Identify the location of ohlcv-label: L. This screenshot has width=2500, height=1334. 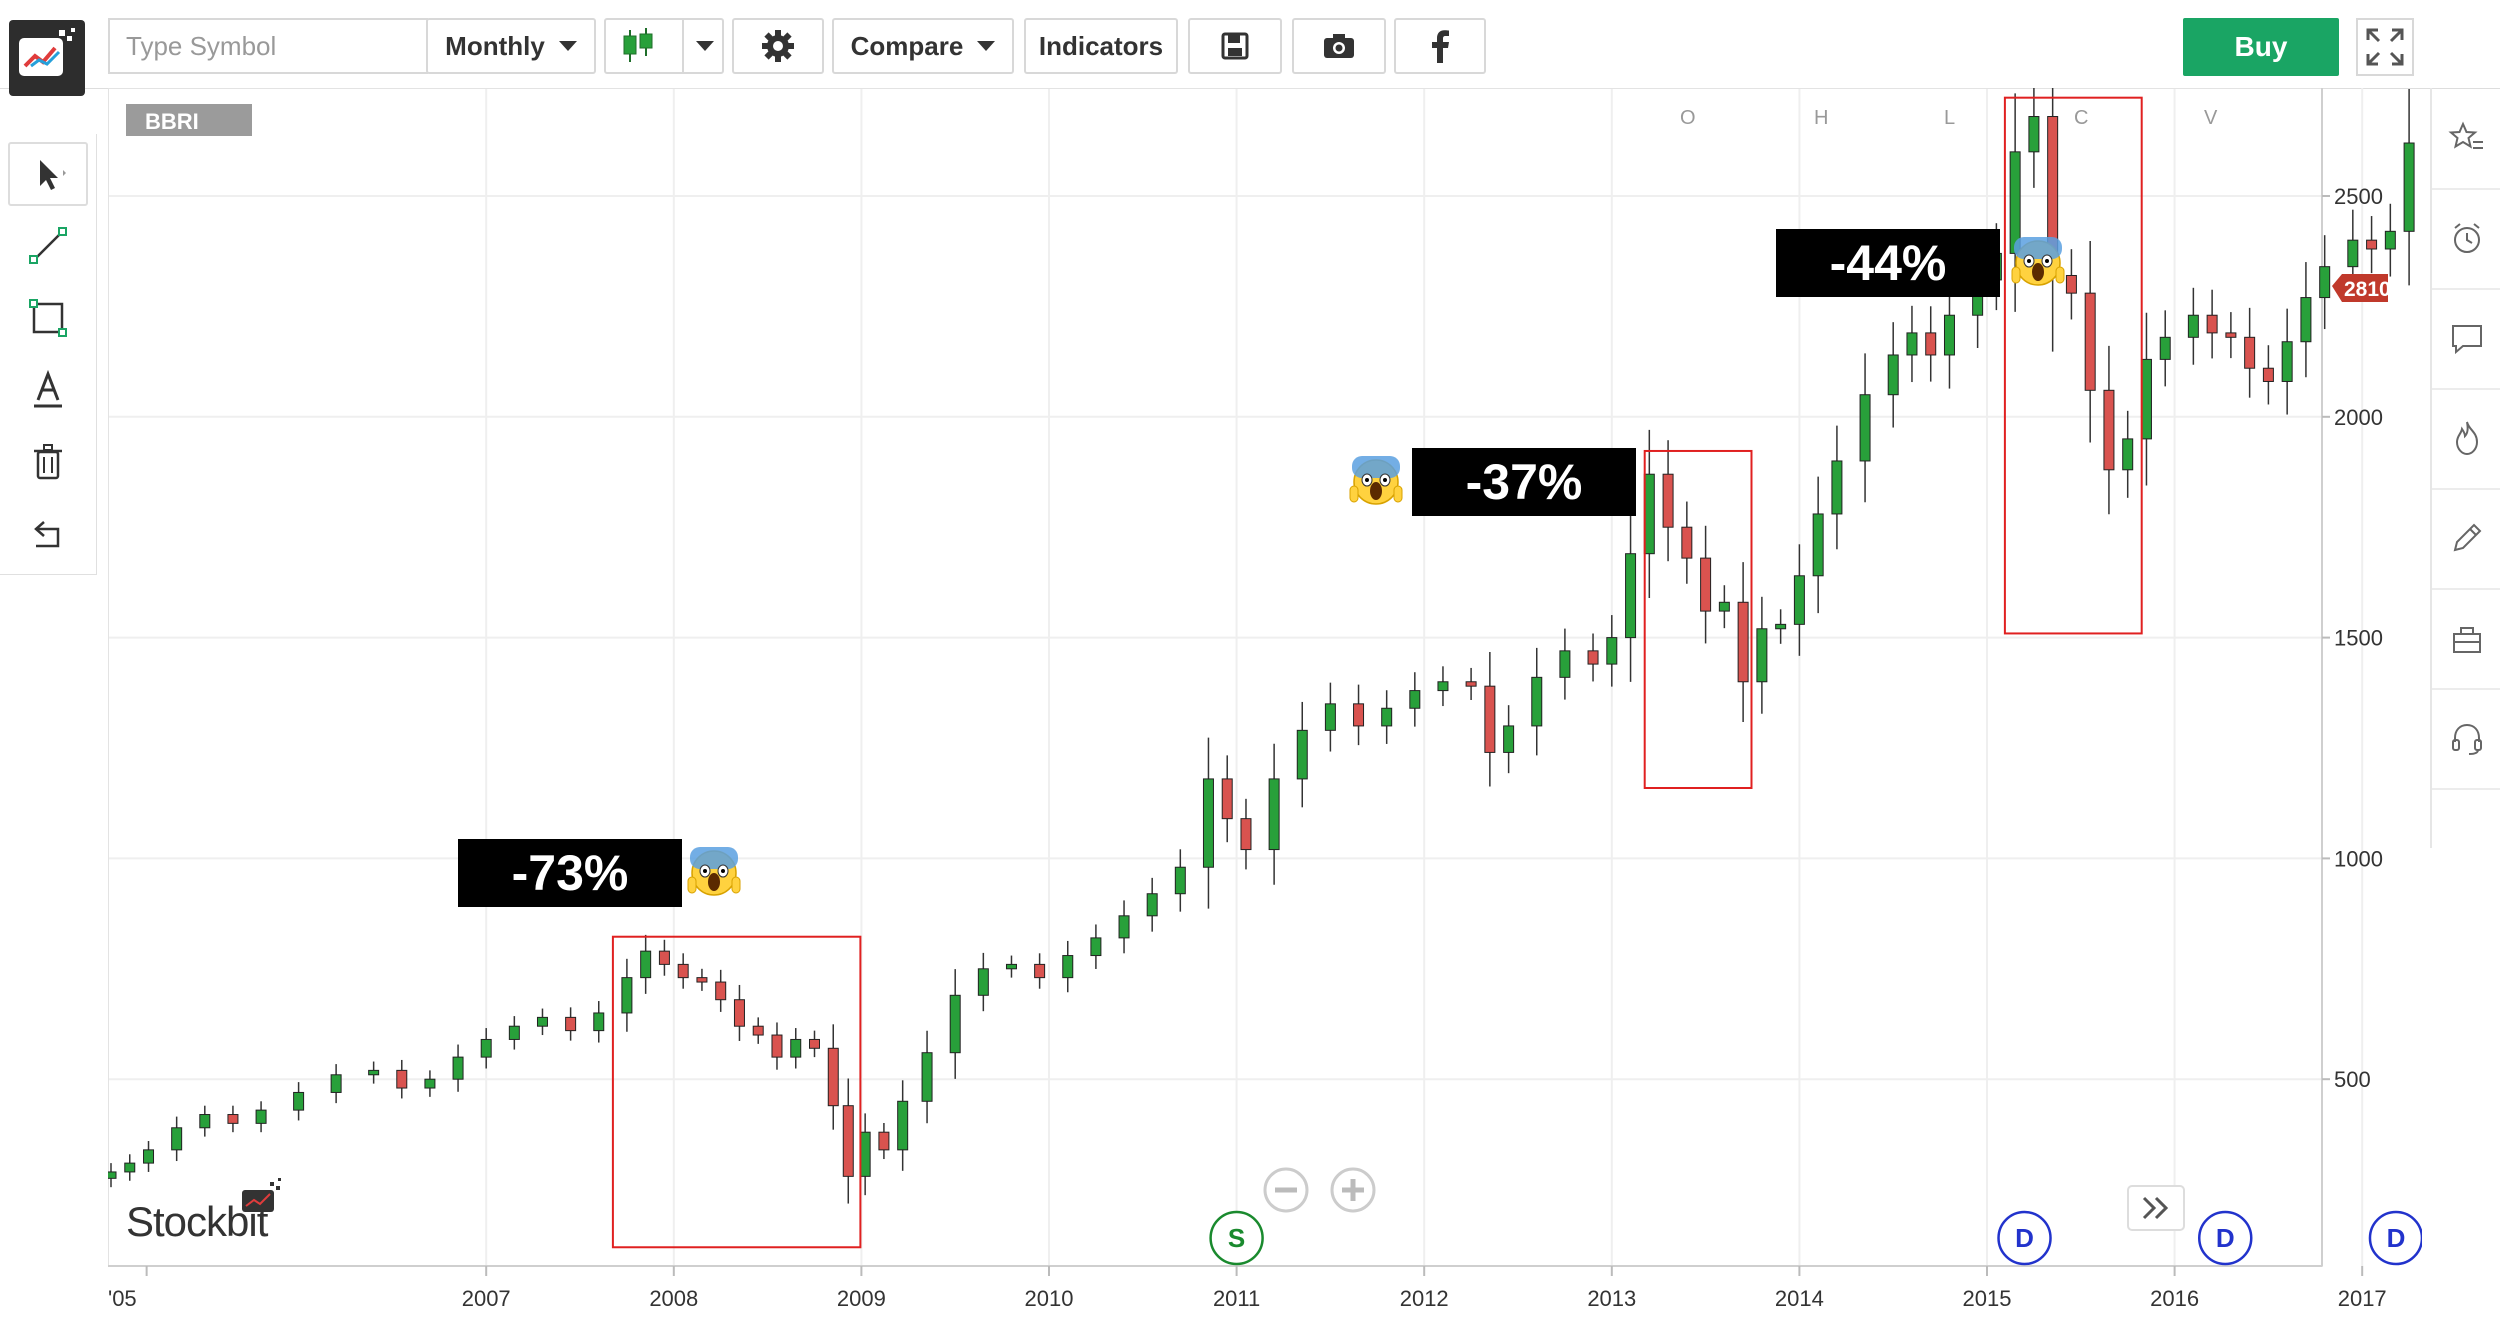
(1949, 118).